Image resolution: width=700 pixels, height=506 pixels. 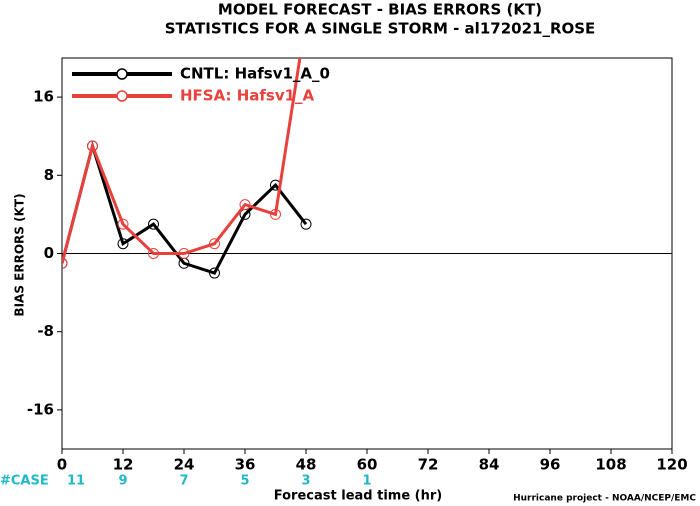 What do you see at coordinates (20, 254) in the screenshot?
I see `y-axis-label: BIAS ERRORS (KT)` at bounding box center [20, 254].